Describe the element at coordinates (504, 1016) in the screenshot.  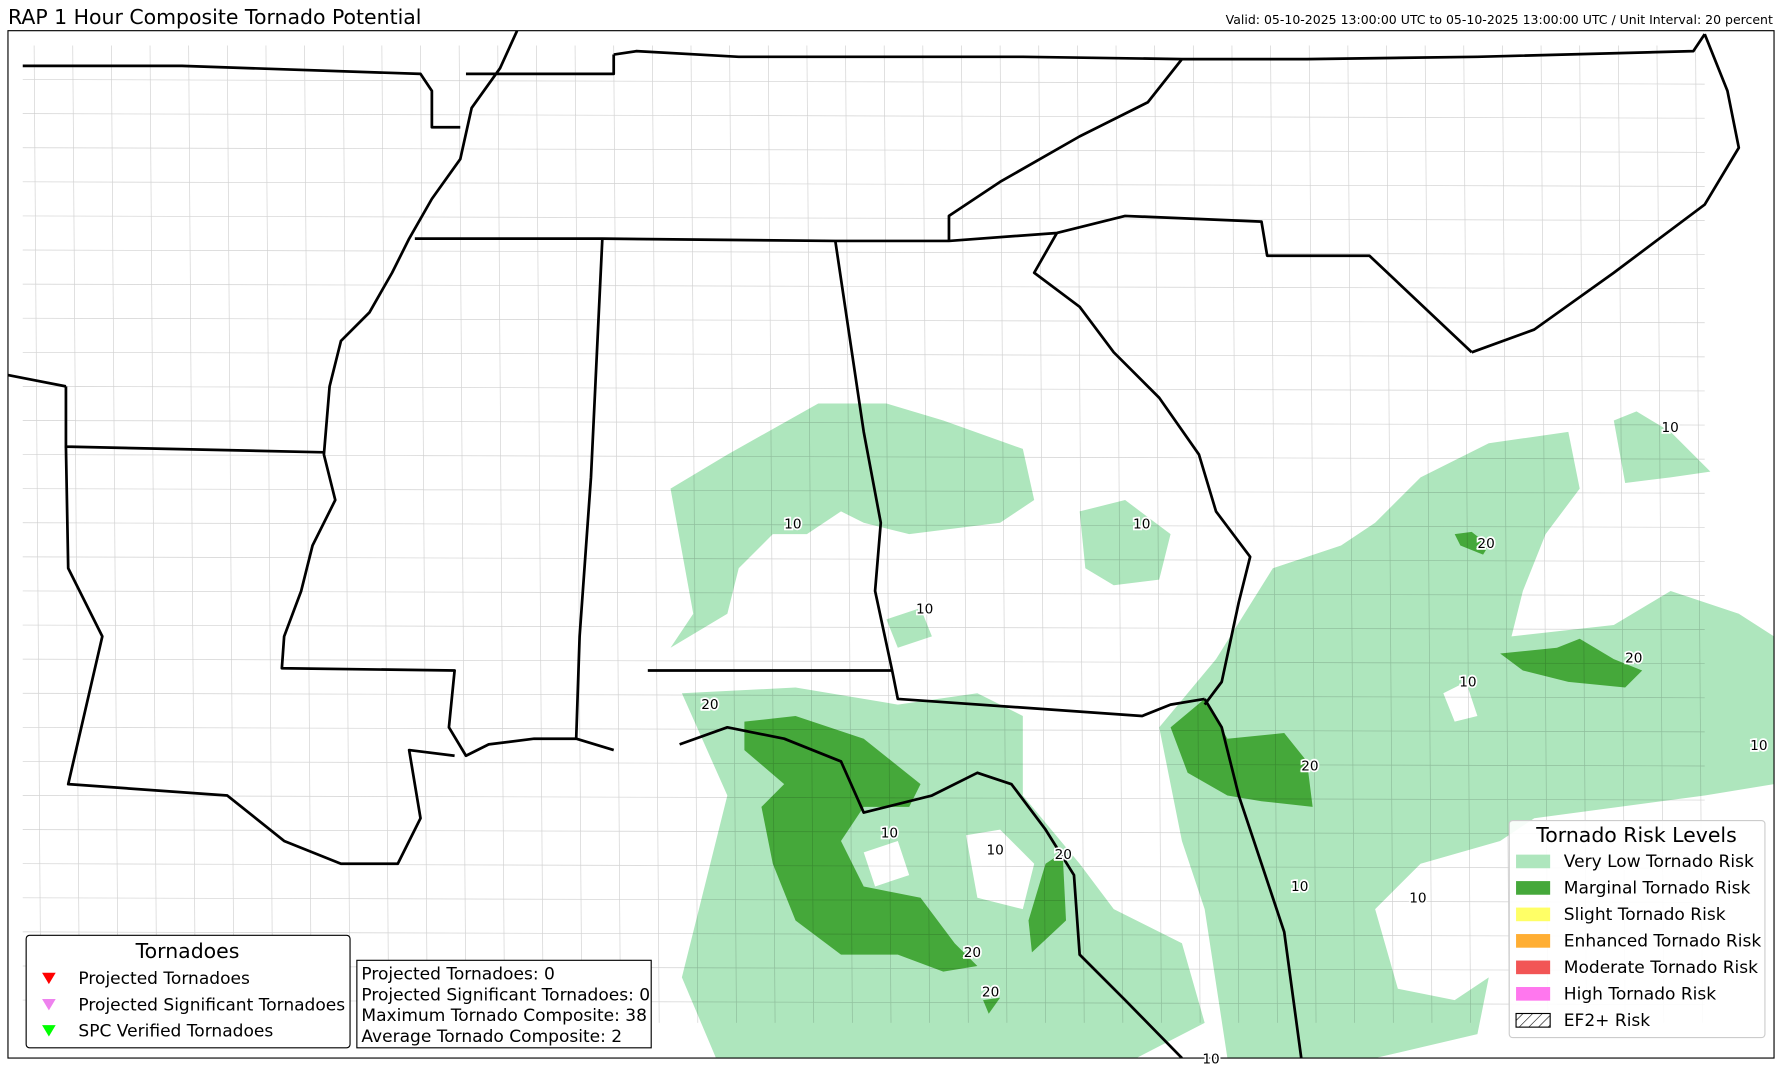
I see `stat-line: Maximum Tornado Composite: 38` at that location.